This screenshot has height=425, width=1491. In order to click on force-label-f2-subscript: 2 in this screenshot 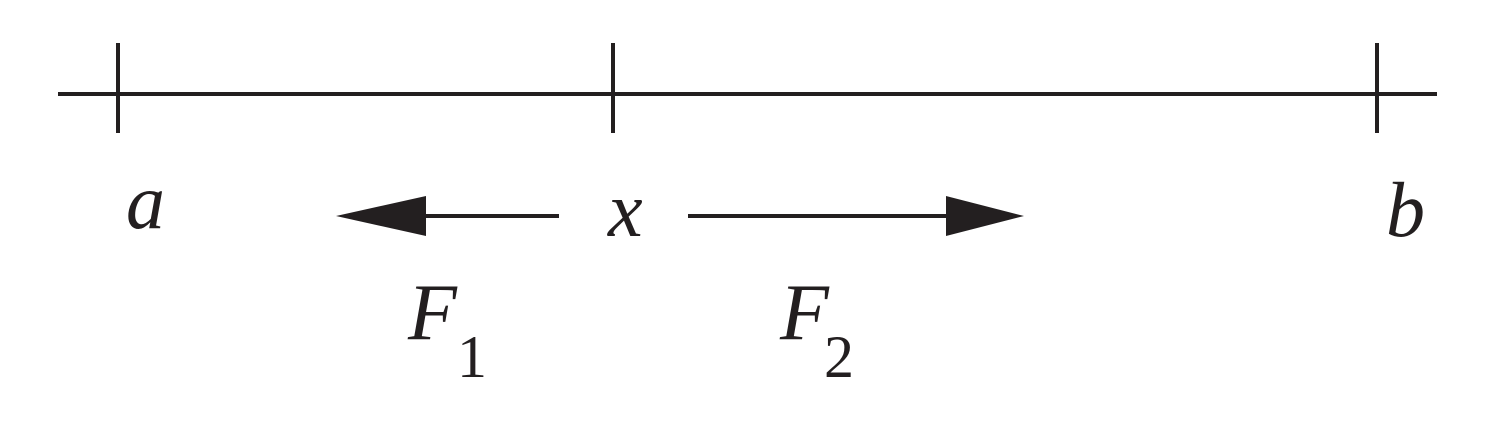, I will do `click(839, 357)`.